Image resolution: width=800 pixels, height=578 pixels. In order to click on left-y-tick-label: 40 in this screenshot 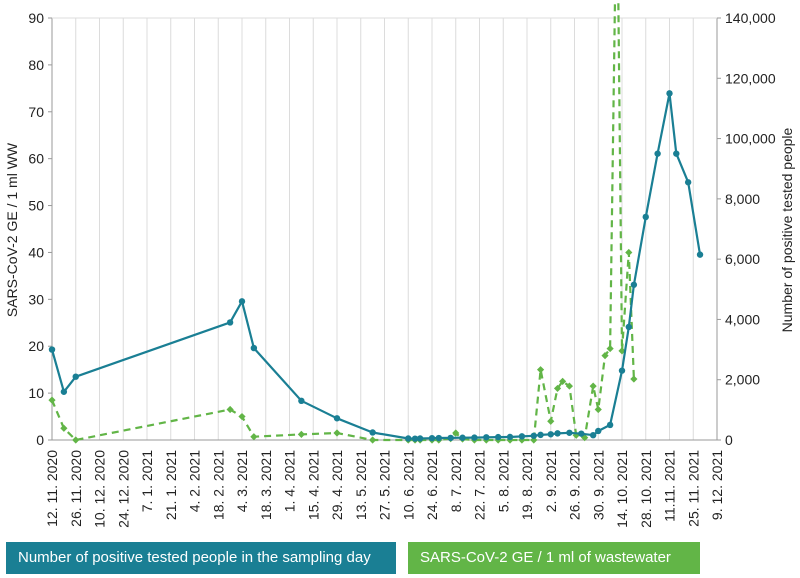, I will do `click(36, 252)`.